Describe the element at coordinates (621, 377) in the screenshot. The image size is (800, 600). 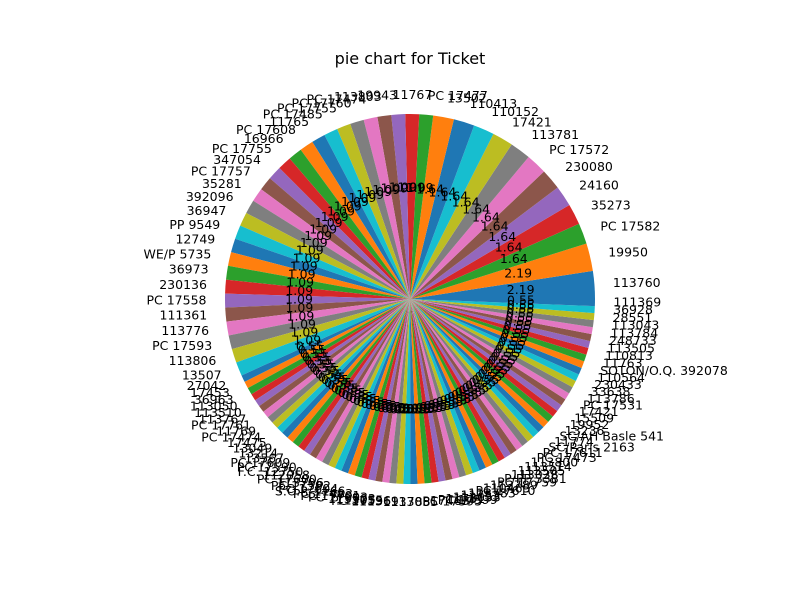
I see `slice-label: 110564` at that location.